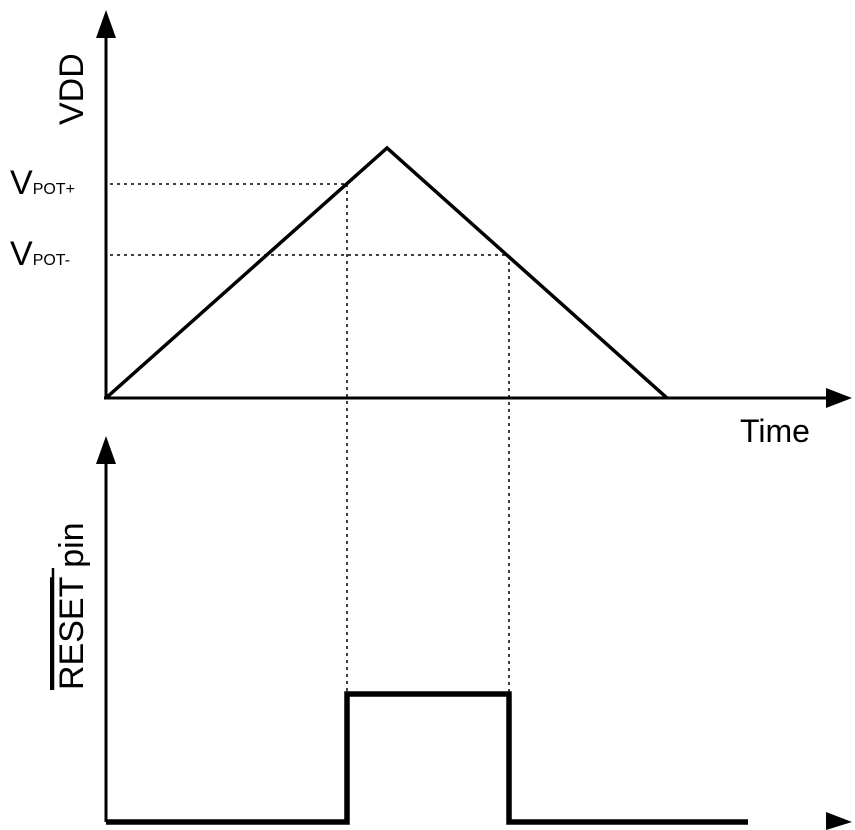 This screenshot has width=855, height=830. What do you see at coordinates (775, 431) in the screenshot?
I see `time-axis-label: Time` at bounding box center [775, 431].